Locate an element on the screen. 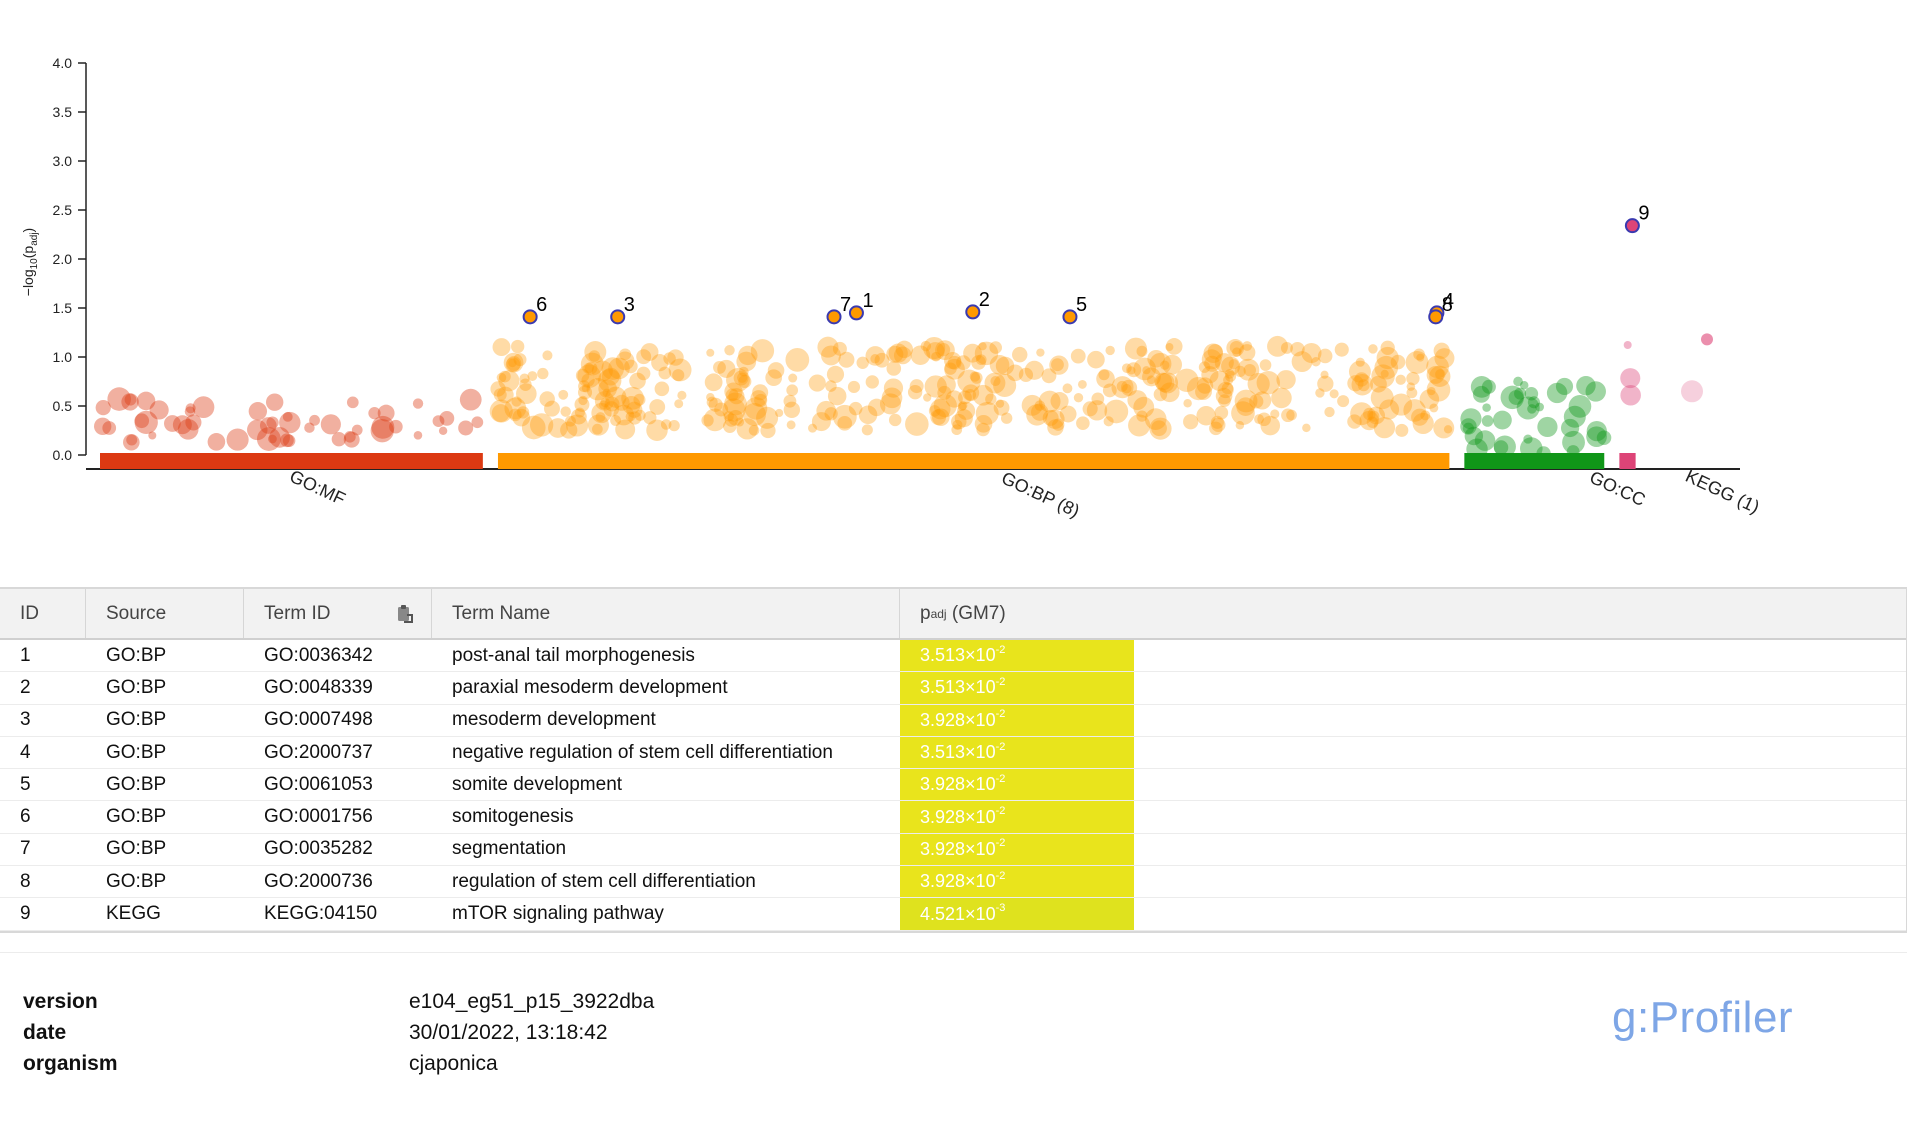  header-term-id: Term ID is located at coordinates (338, 613).